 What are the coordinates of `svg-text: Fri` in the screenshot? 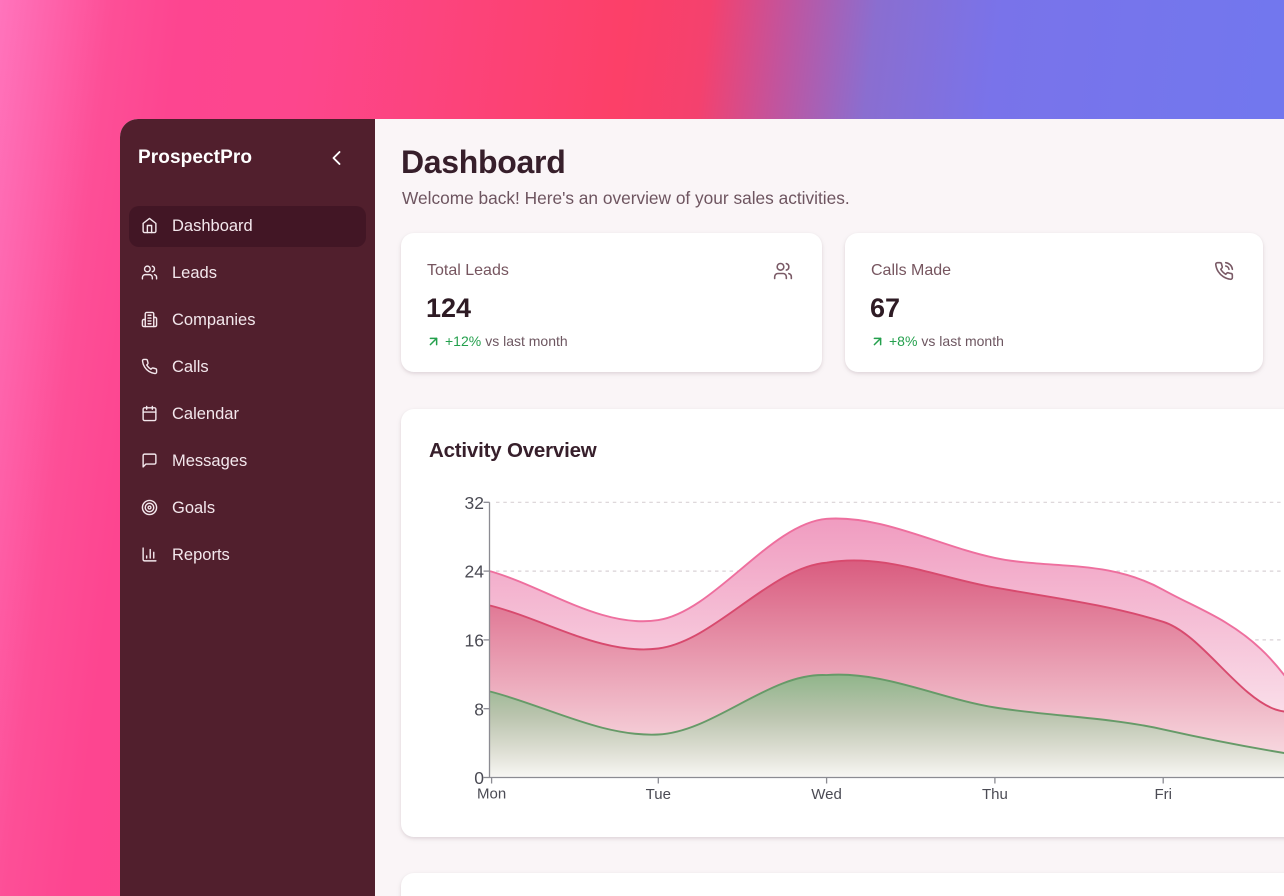 It's located at (1163, 794).